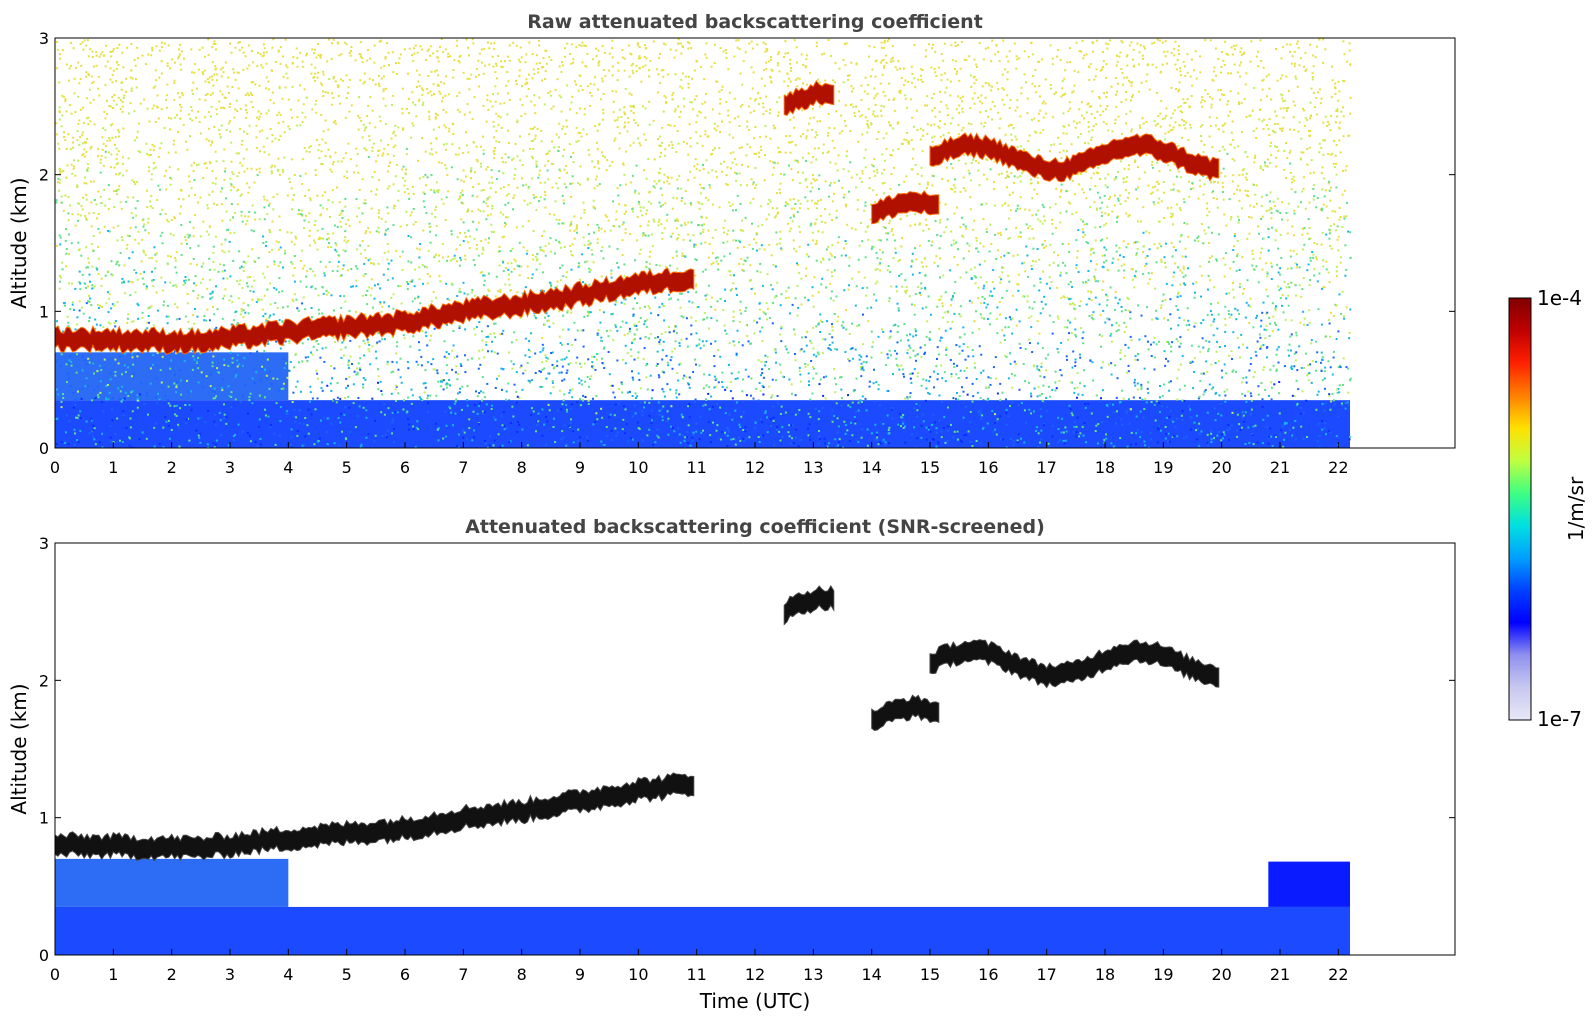 The width and height of the screenshot is (1595, 1020). Describe the element at coordinates (1548, 508) in the screenshot. I see `colorbar: 1e-4 1e-7 1/m/sr` at that location.